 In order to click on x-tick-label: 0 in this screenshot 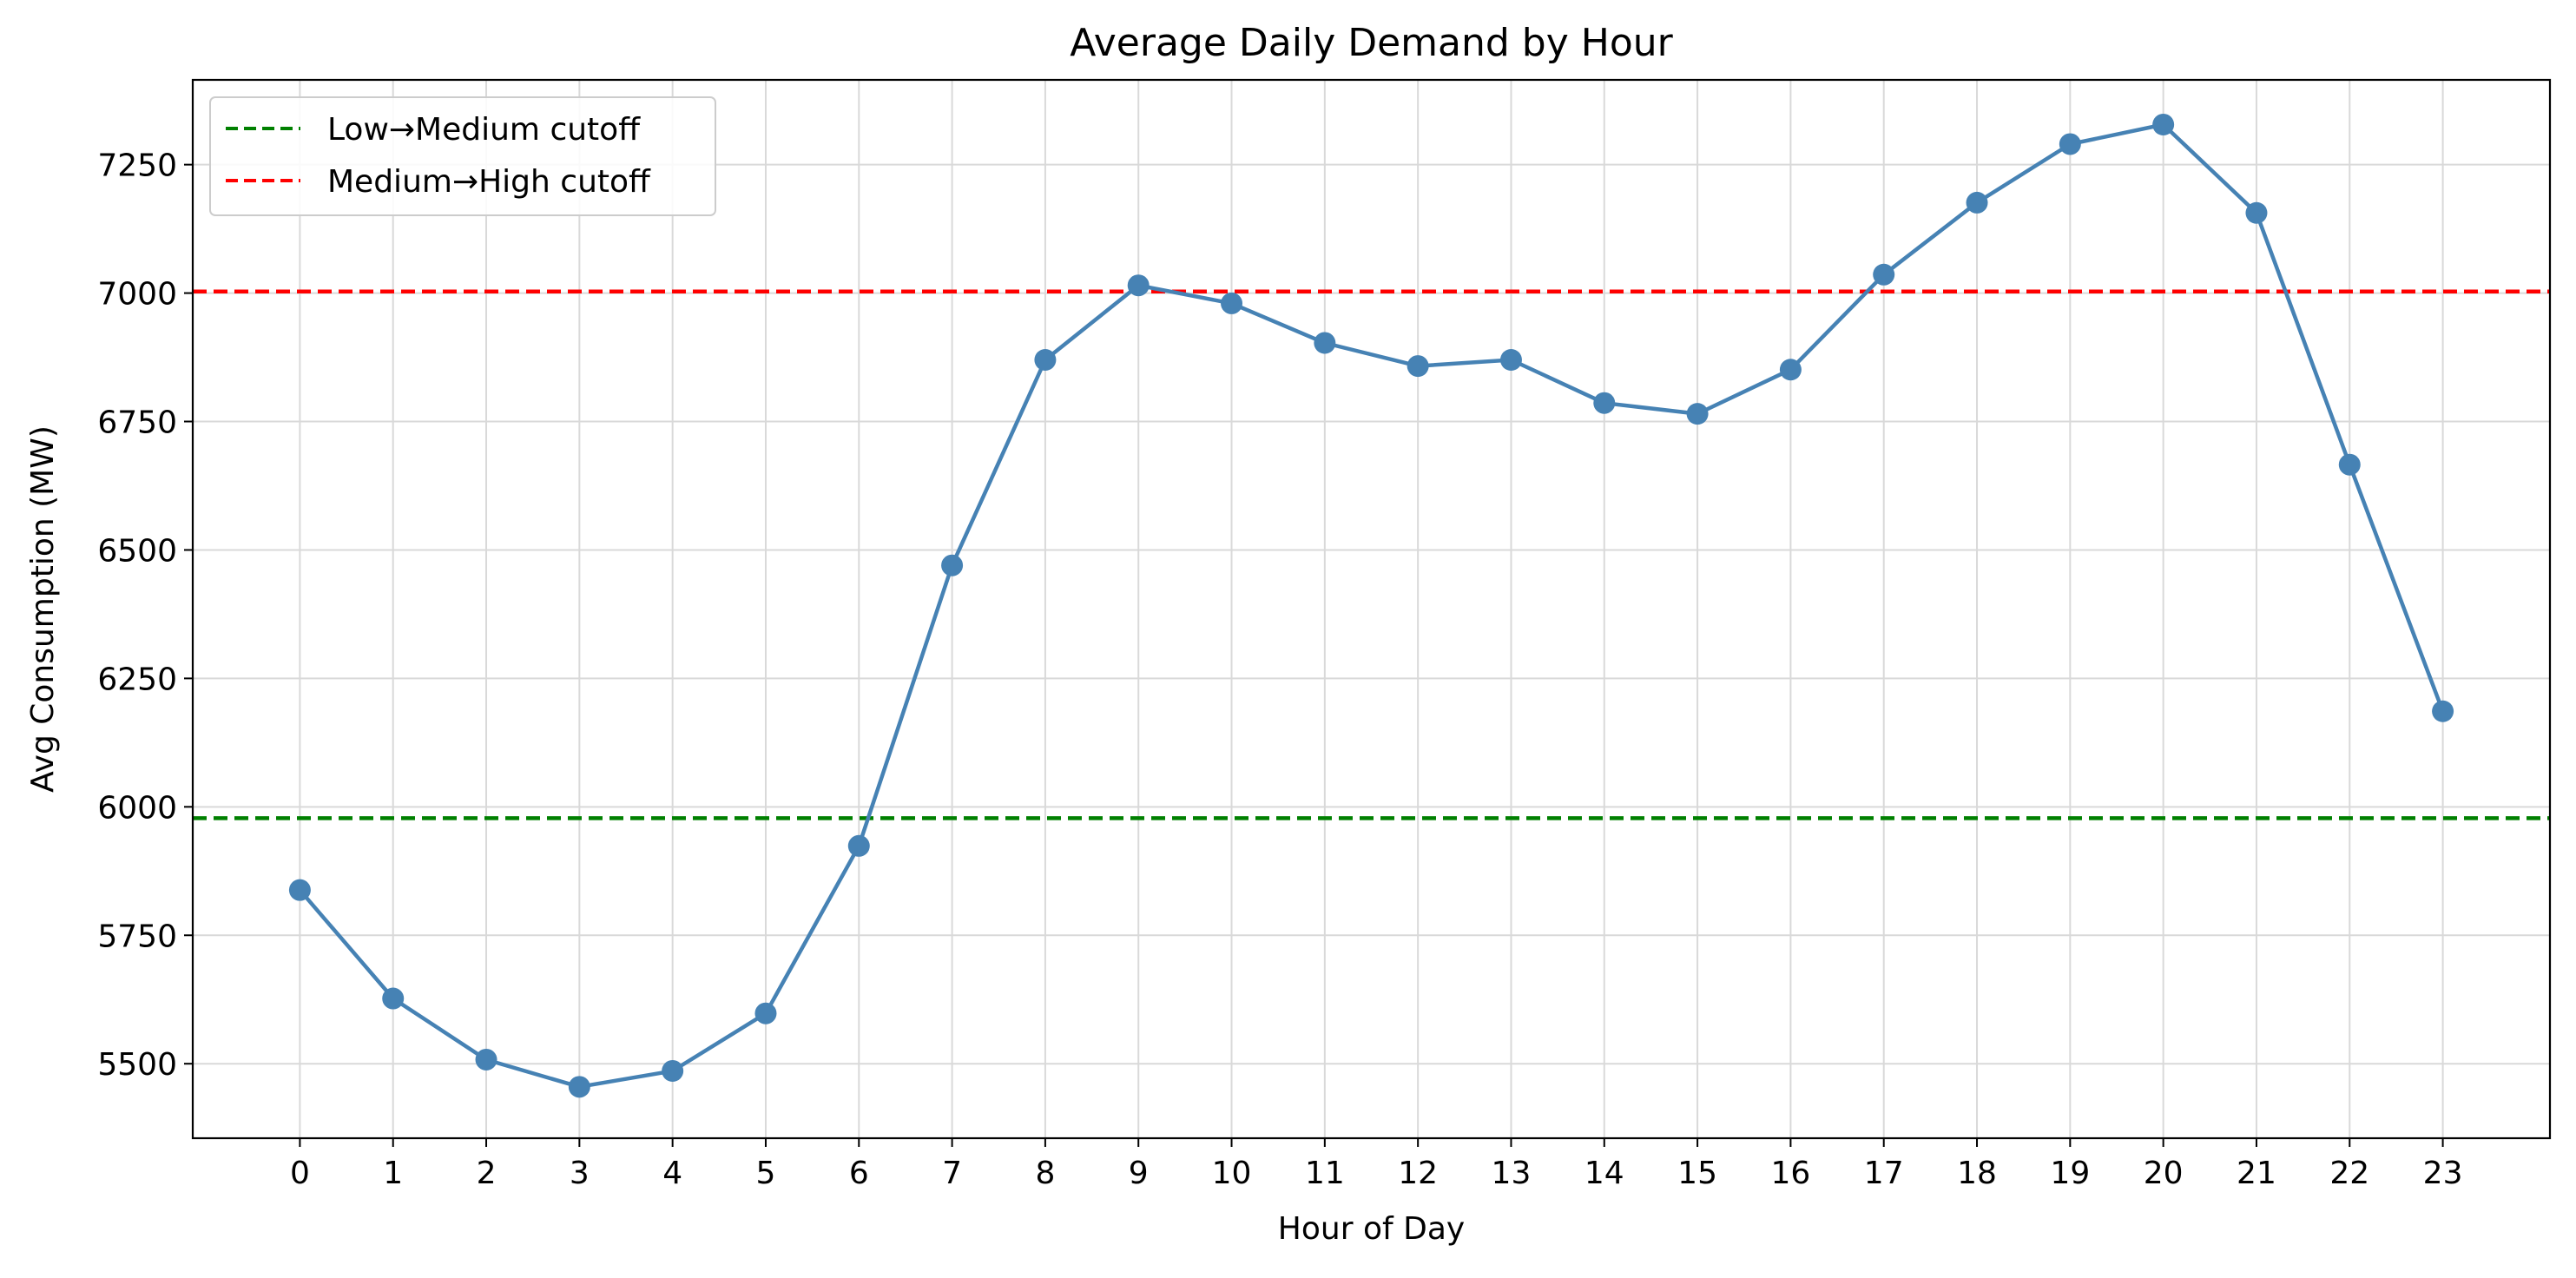, I will do `click(300, 1174)`.